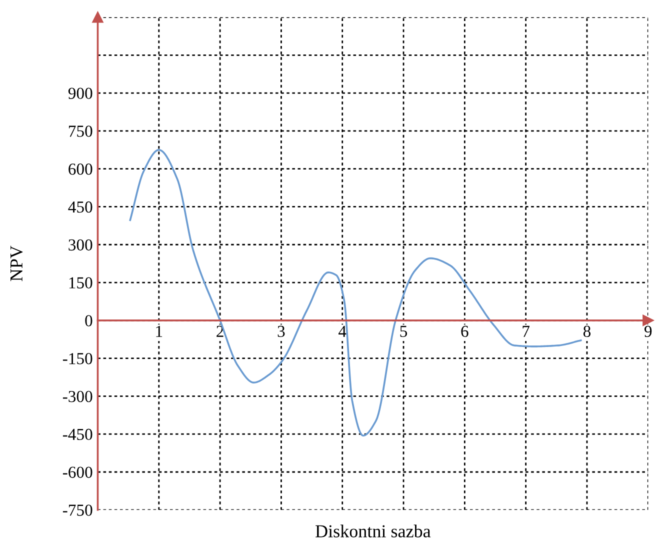  I want to click on y-tick-label: 150, so click(80, 282).